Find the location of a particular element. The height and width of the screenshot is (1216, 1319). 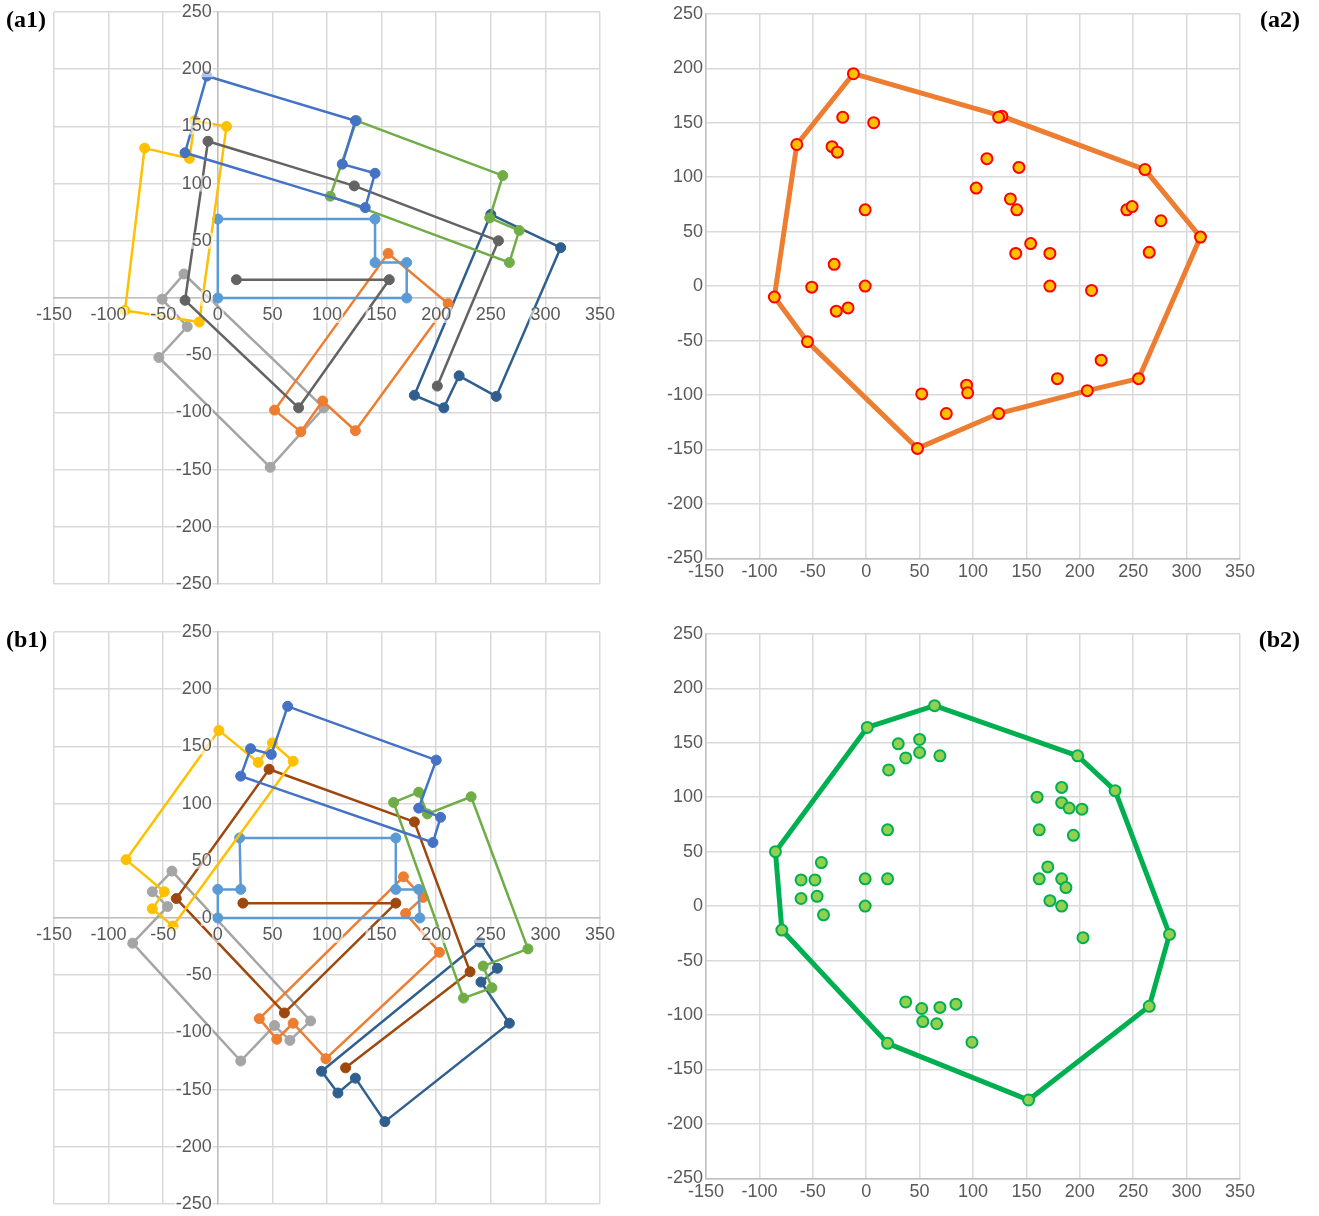

chart-title: (b2) is located at coordinates (1279, 639).